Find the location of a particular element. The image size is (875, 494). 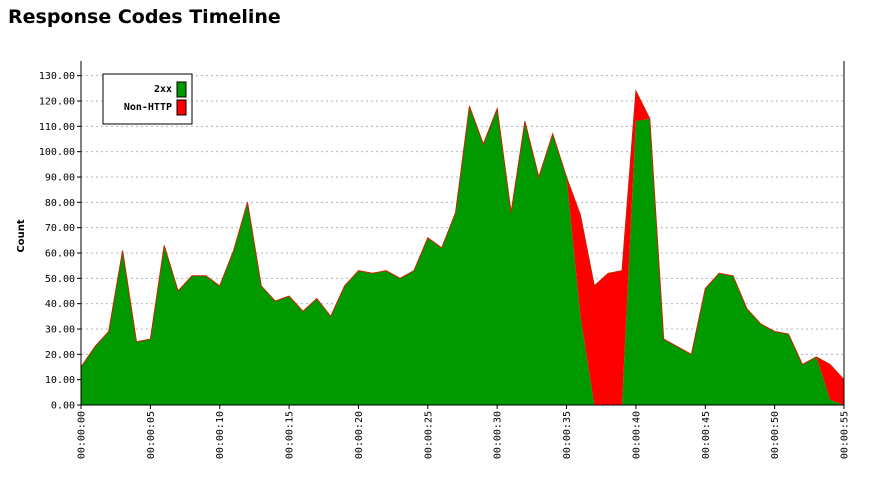

y-tick-label: 100.00 is located at coordinates (57, 152).